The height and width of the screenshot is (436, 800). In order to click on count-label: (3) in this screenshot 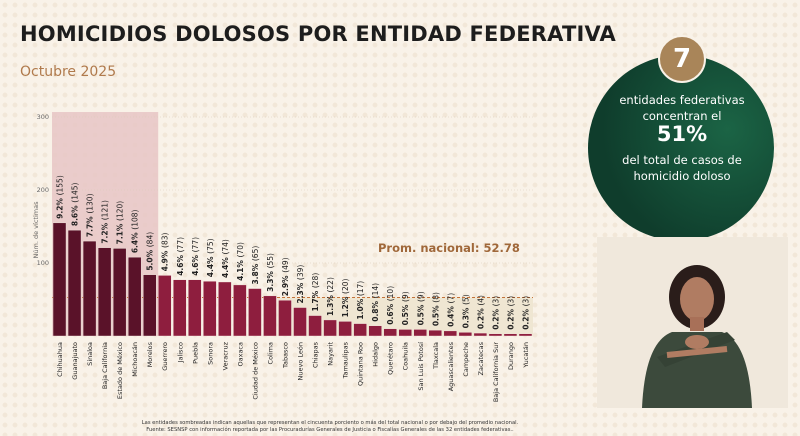, I will do `click(510, 301)`.